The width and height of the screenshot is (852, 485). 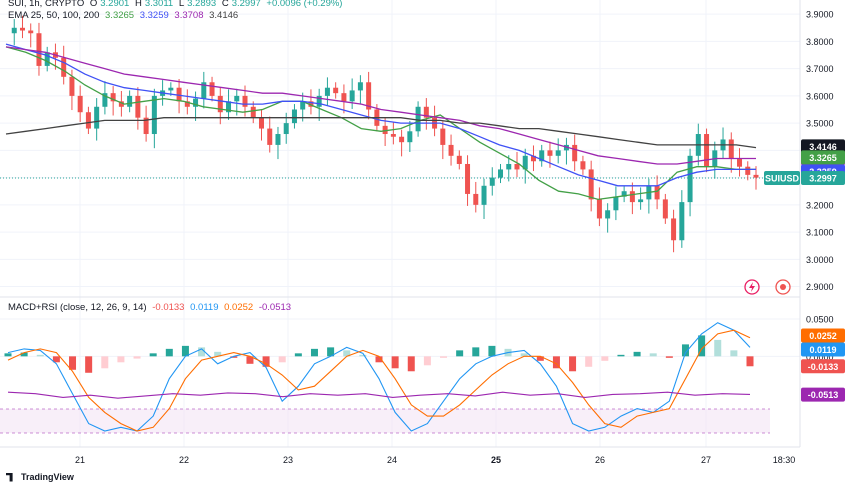 I want to click on symbol-pill, so click(x=782, y=178).